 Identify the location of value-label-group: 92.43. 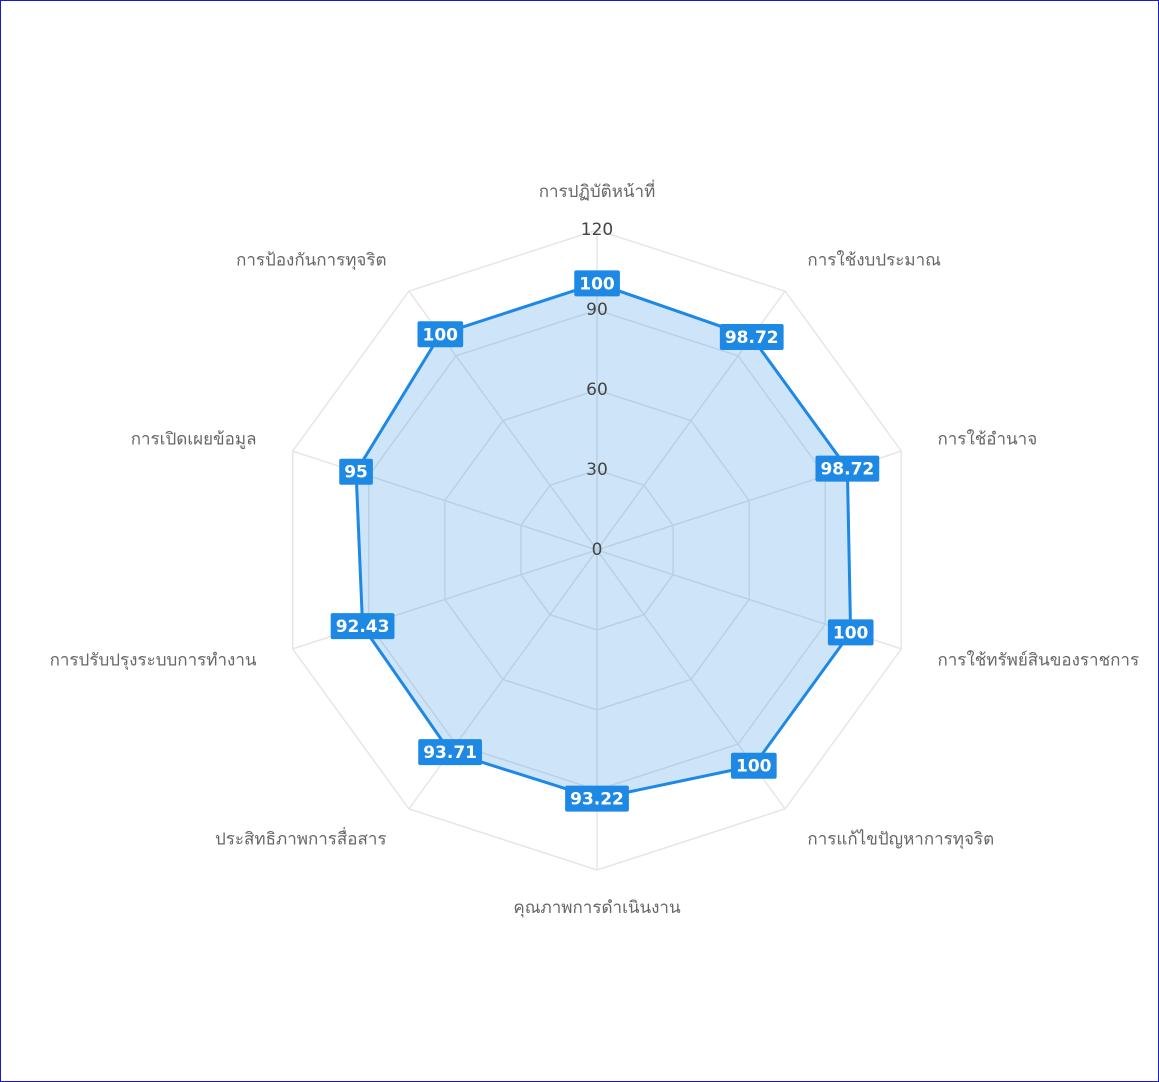
(362, 626).